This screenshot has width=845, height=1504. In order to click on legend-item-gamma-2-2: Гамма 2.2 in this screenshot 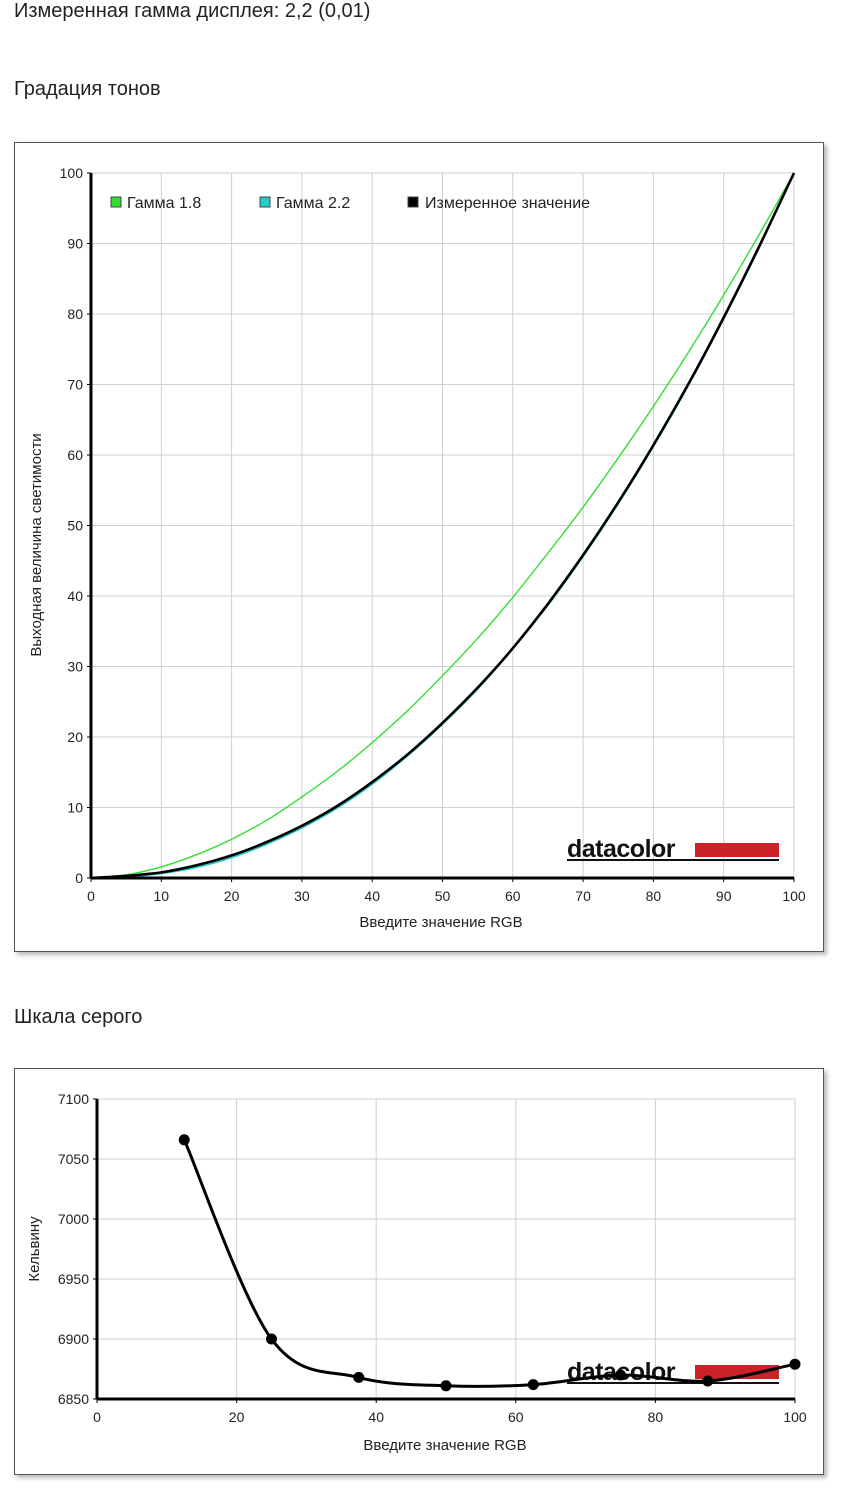, I will do `click(304, 203)`.